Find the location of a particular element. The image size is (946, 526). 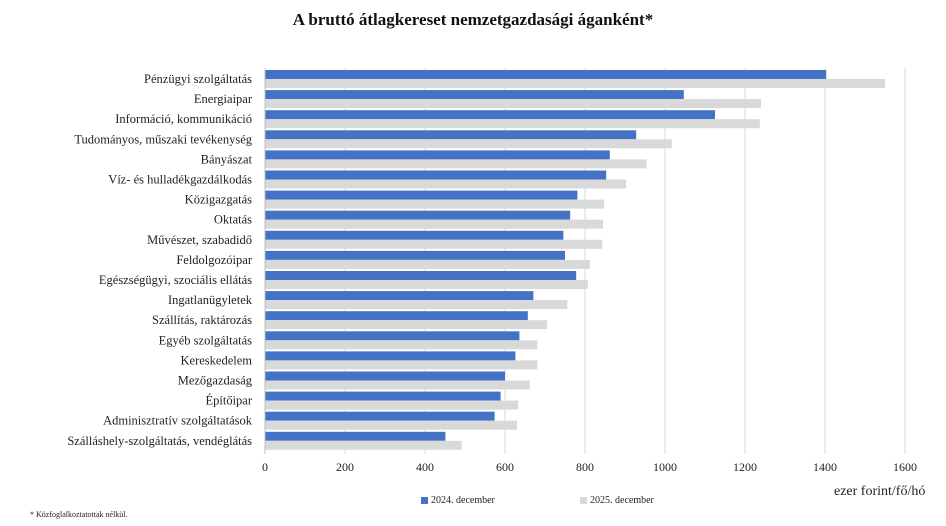

legend-label-2024: 2024. december is located at coordinates (463, 500).